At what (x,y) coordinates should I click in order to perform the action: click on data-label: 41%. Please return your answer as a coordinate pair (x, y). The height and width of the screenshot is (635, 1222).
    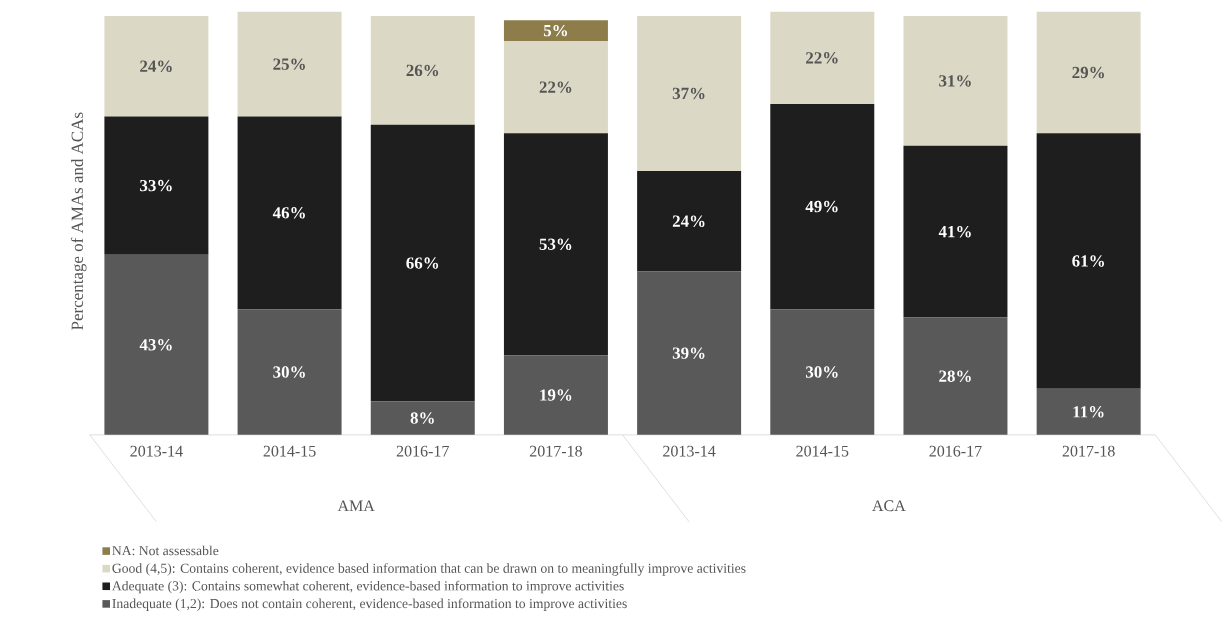
    Looking at the image, I should click on (954, 231).